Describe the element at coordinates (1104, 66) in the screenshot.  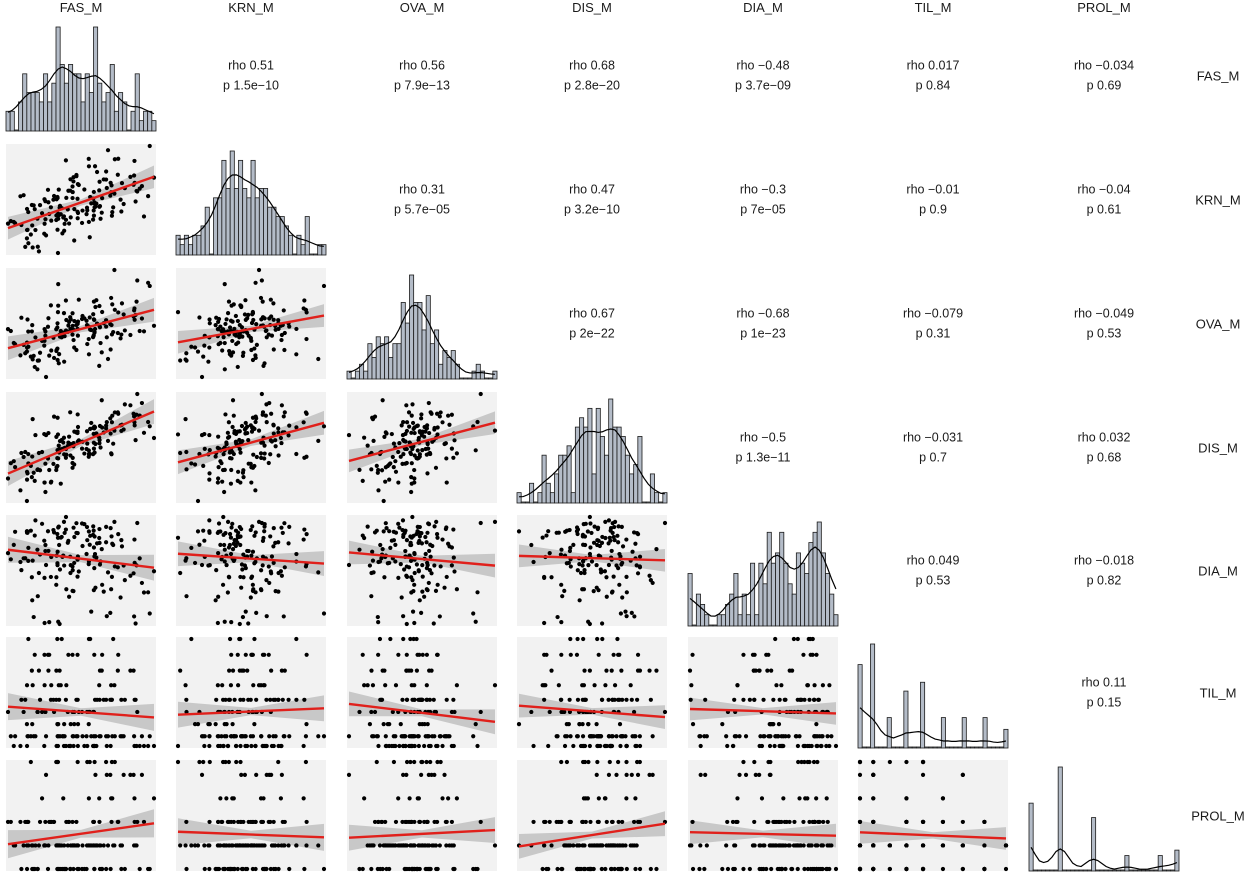
I see `rho-label: rho −0.034` at that location.